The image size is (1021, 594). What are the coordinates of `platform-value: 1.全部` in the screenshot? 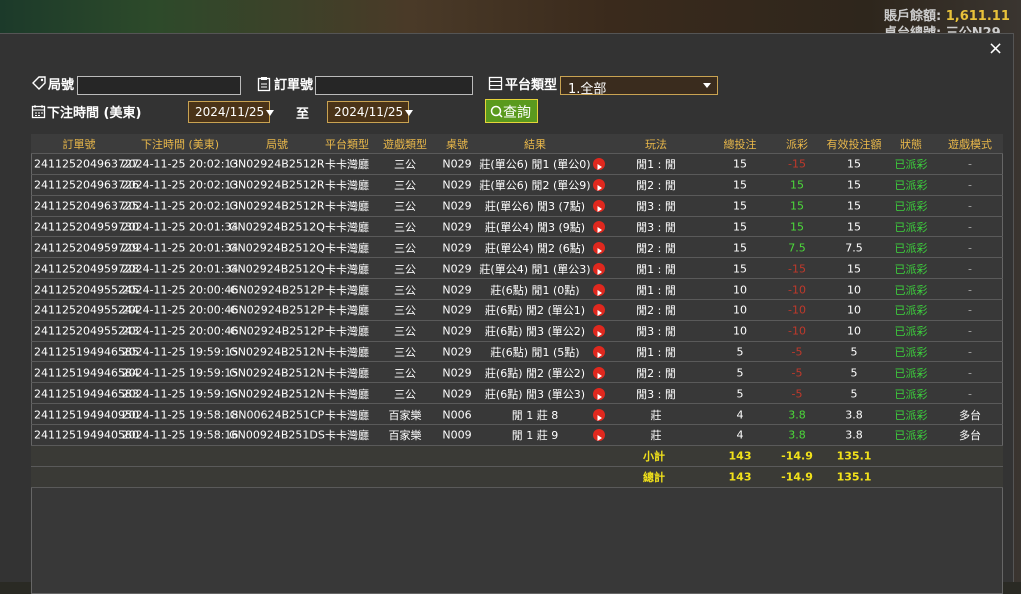 It's located at (587, 89).